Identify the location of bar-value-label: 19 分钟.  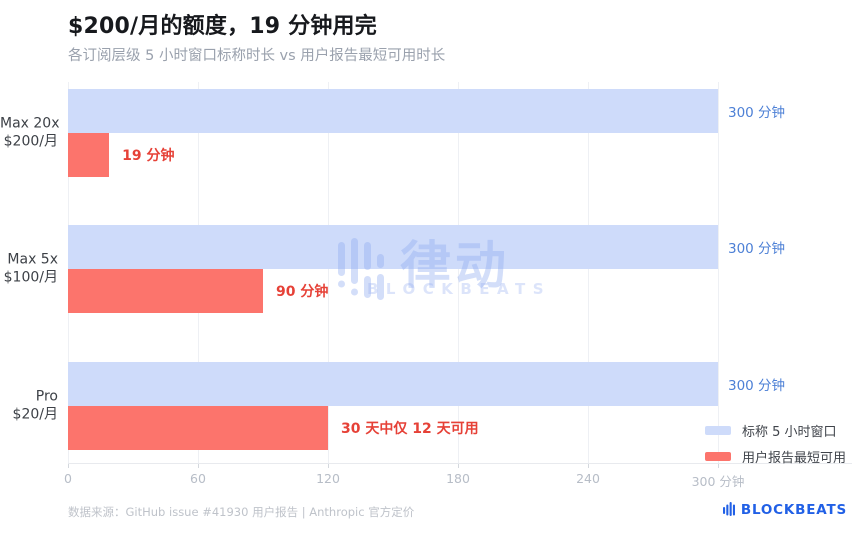
(148, 156).